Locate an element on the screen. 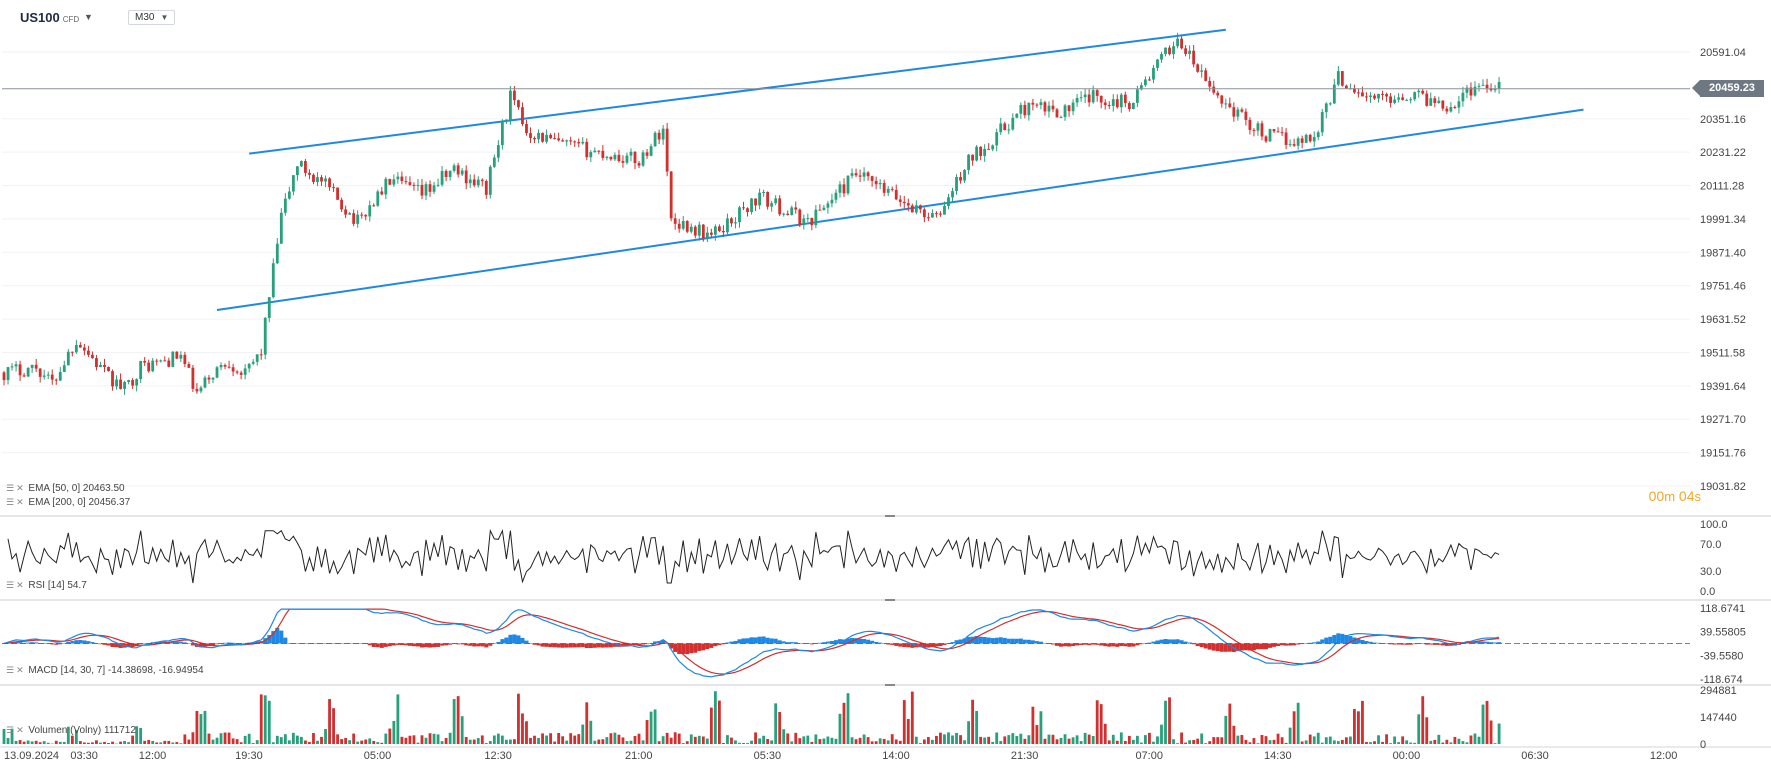 The width and height of the screenshot is (1771, 770). macd-label: MACD [14, 30, 7] -14.38698, -16.94954 is located at coordinates (116, 670).